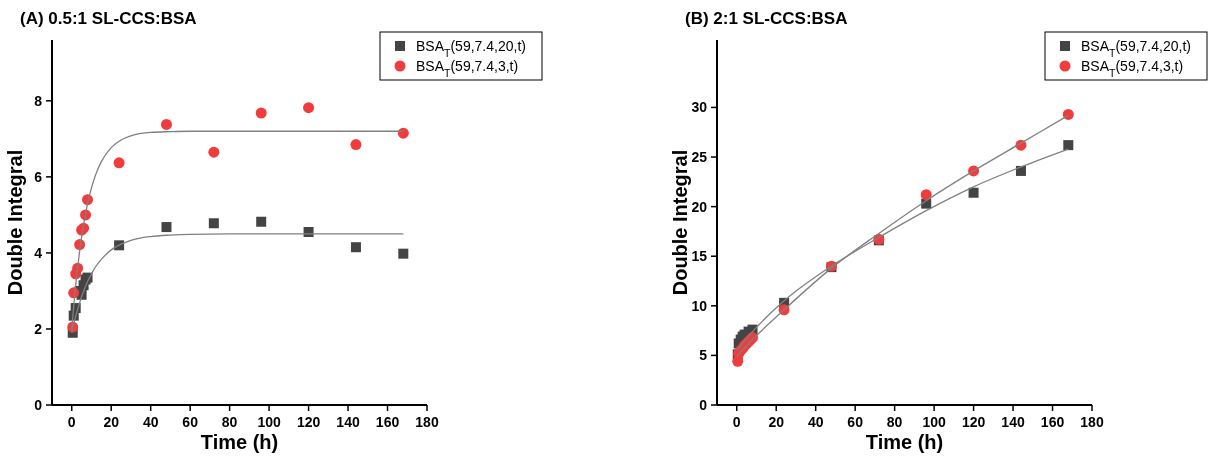 The height and width of the screenshot is (465, 1227). Describe the element at coordinates (108, 18) in the screenshot. I see `chart-title: (A) 0.5:1 SL-CCS:BSA` at that location.